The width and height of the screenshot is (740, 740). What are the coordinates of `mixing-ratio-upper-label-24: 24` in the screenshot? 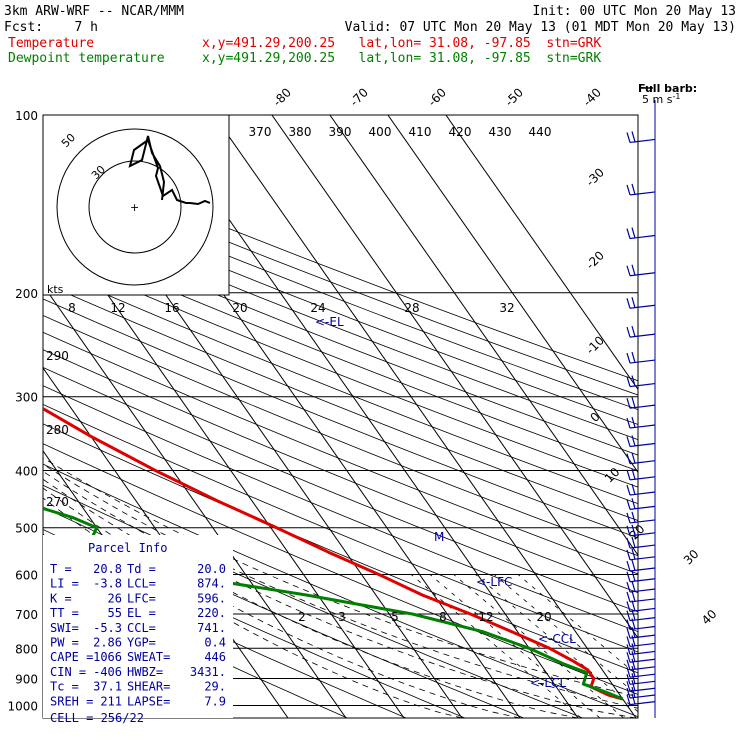 It's located at (317, 308).